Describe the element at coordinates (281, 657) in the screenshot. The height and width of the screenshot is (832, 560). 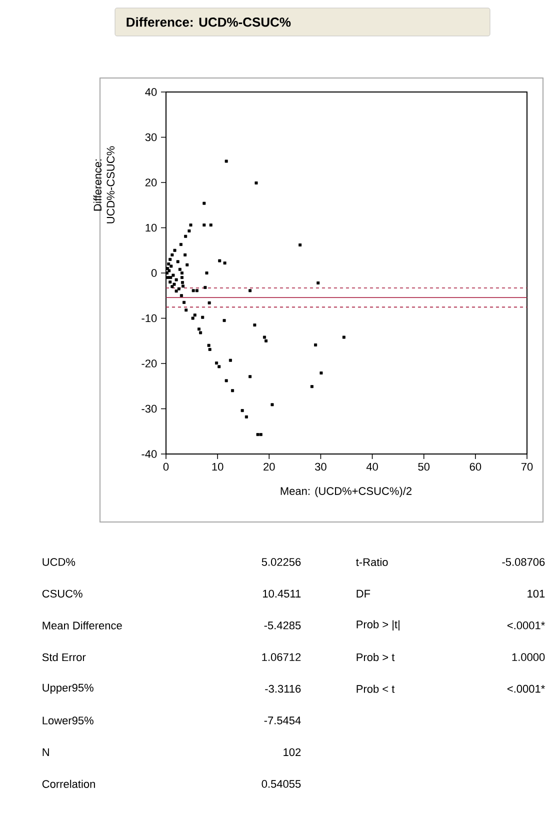
I see `text: 1.06712` at that location.